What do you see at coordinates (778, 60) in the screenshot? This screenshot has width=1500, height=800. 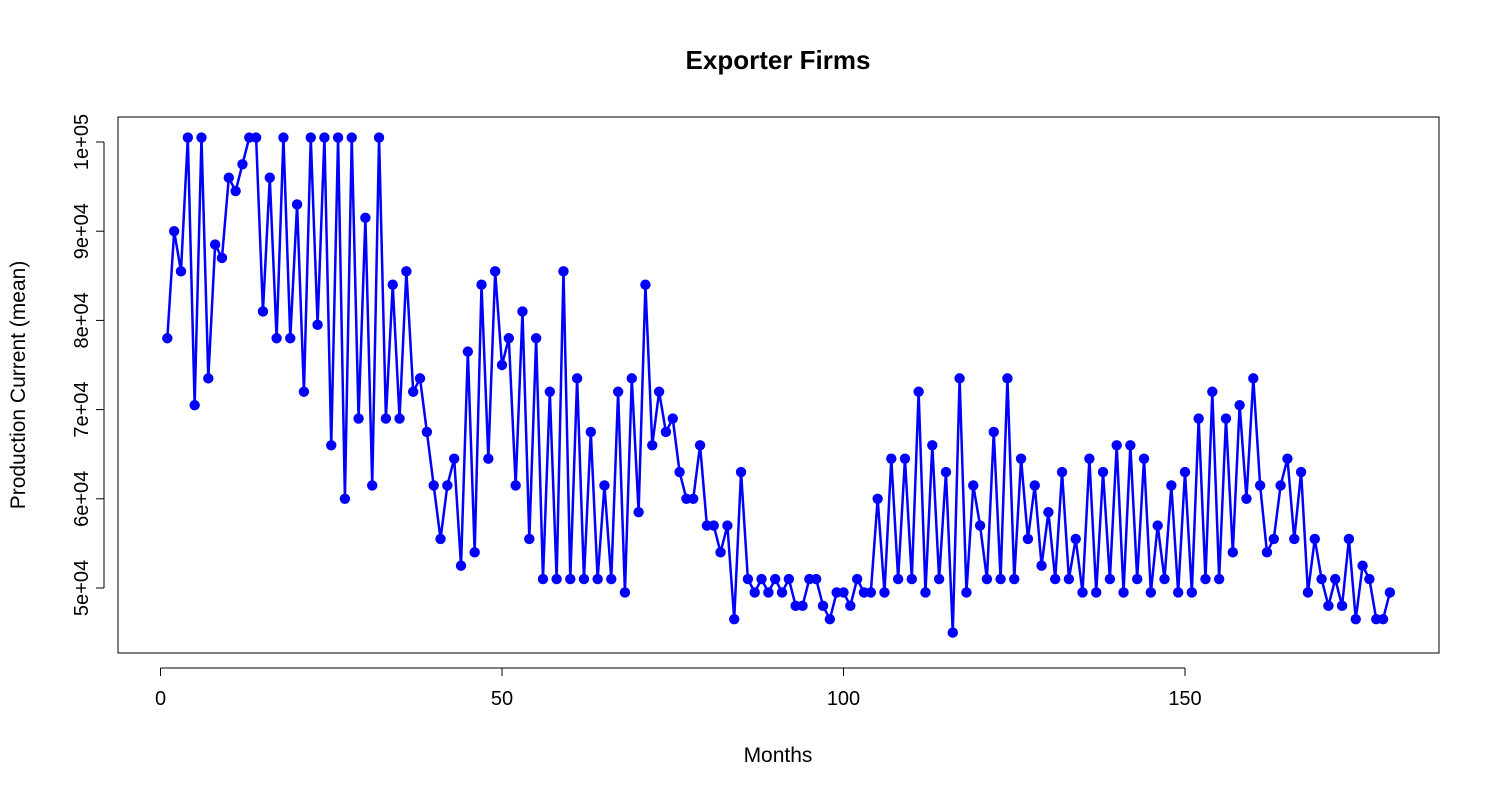 I see `chart-title: Exporter Firms` at bounding box center [778, 60].